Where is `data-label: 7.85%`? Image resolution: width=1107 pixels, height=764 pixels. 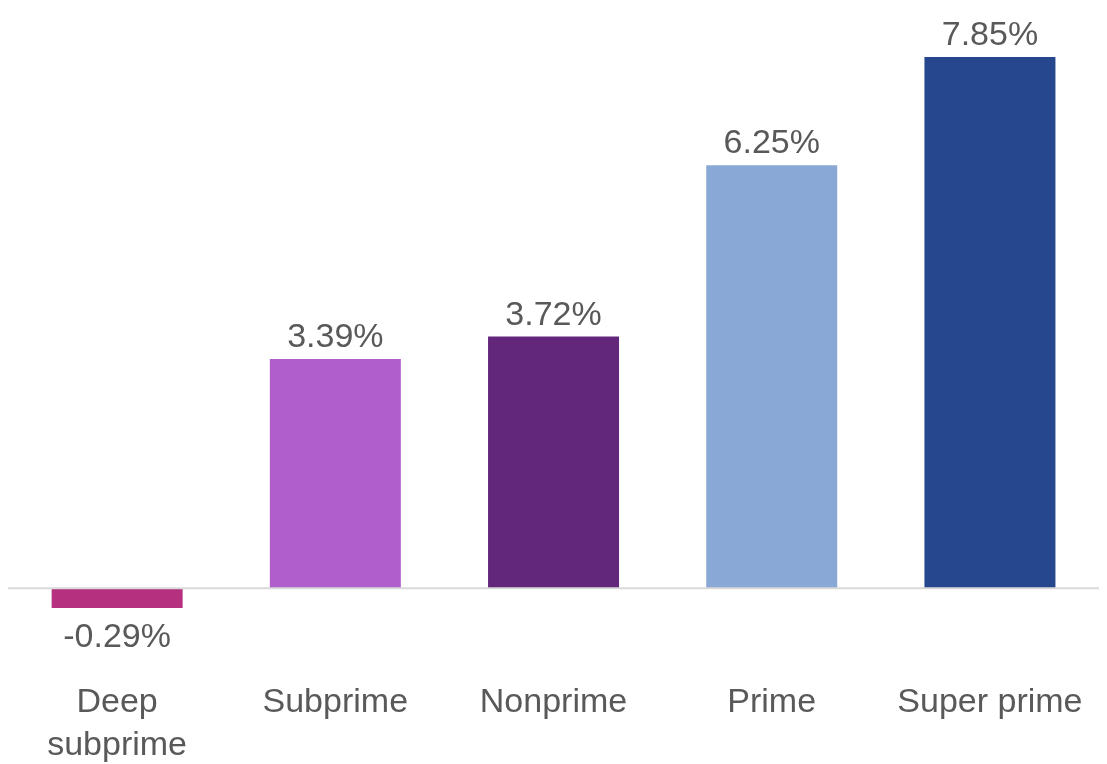 data-label: 7.85% is located at coordinates (990, 33).